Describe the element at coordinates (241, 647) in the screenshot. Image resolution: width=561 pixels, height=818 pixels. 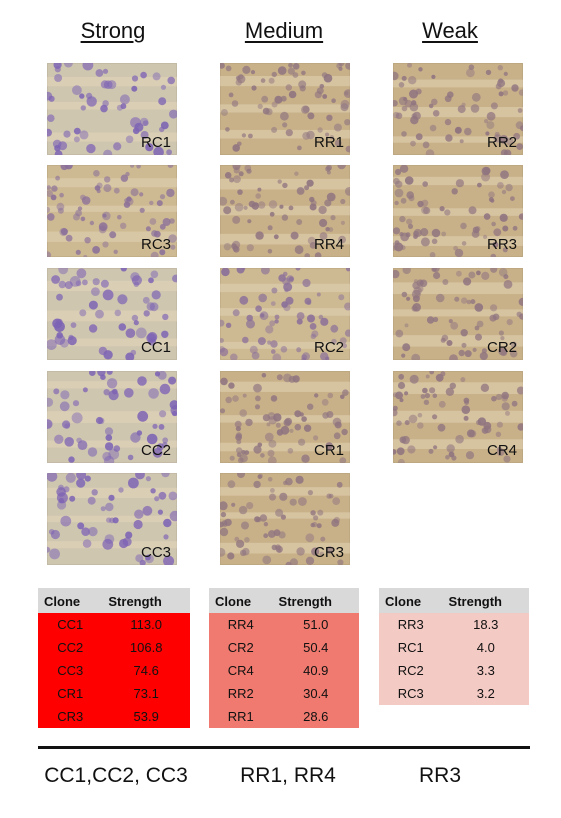
I see `clone-cell: CR2` at that location.